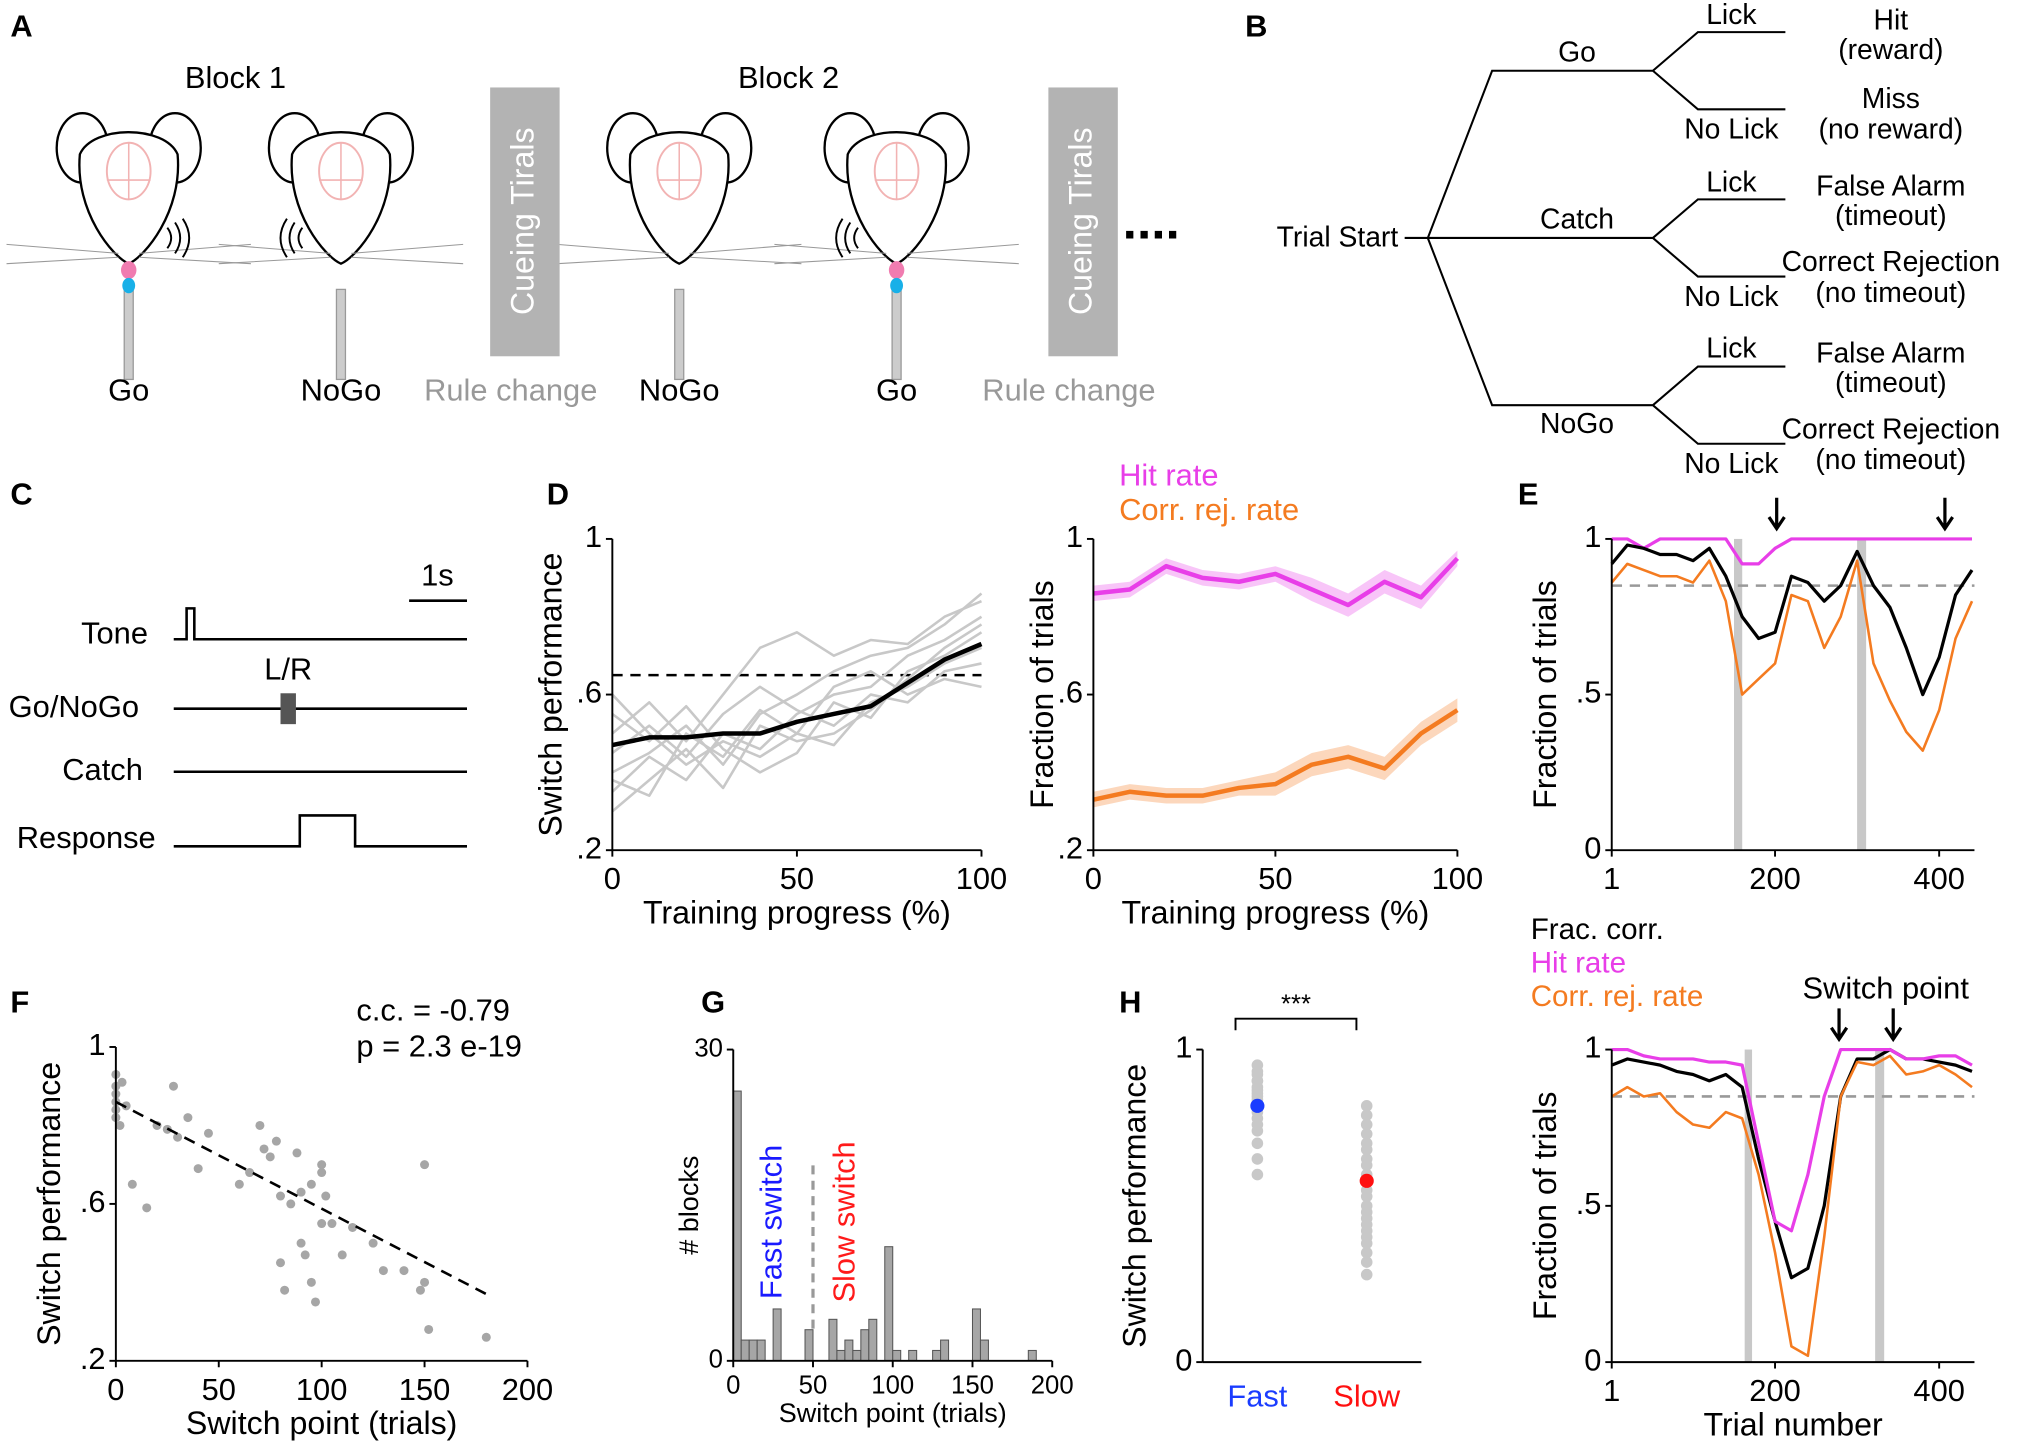 Image resolution: width=2017 pixels, height=1447 pixels. Describe the element at coordinates (1890, 352) in the screenshot. I see `outcome: False Alarm` at that location.